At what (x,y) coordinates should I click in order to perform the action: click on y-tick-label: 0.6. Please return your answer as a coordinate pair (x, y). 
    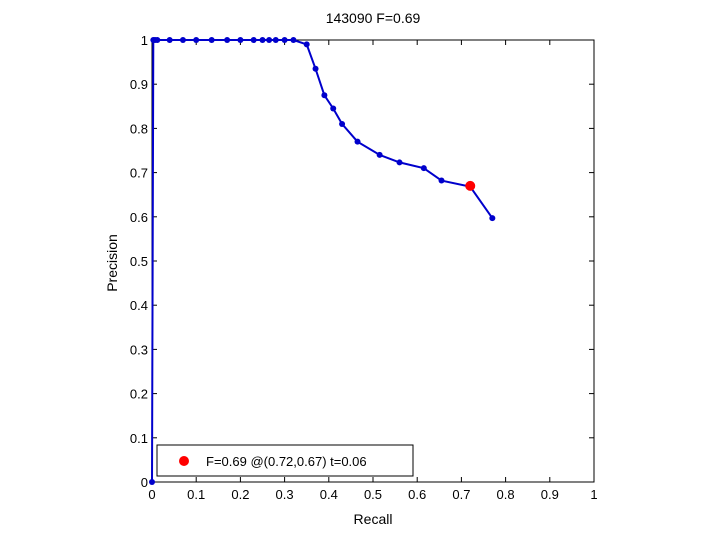
    Looking at the image, I should click on (139, 217).